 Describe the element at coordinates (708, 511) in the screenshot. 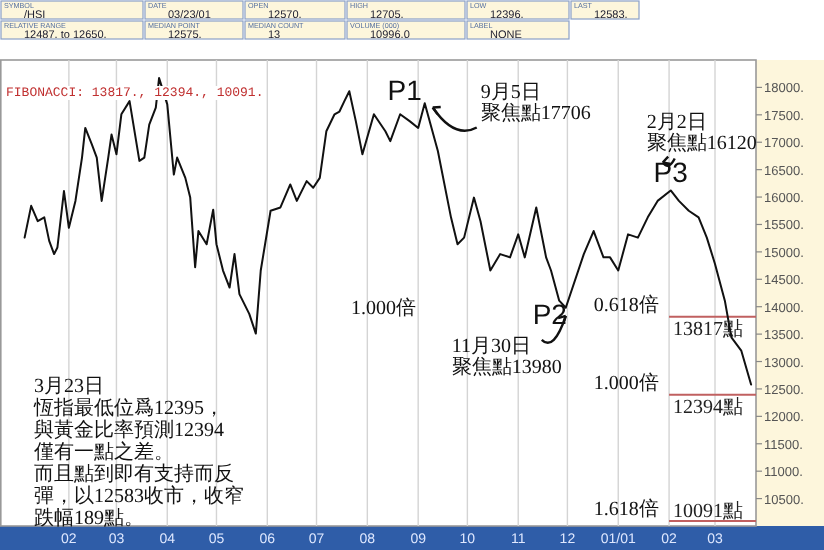

I see `ref-line-label: 10091點` at that location.